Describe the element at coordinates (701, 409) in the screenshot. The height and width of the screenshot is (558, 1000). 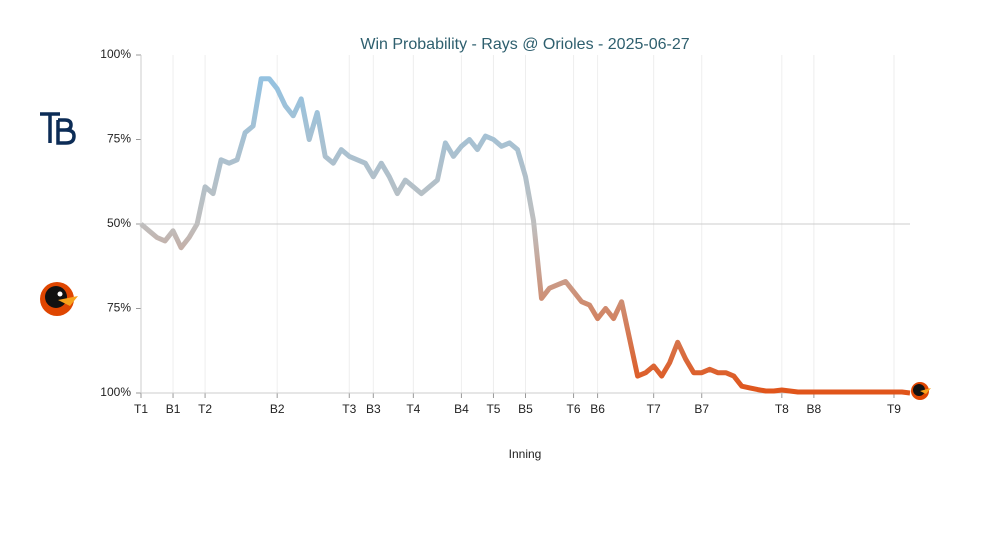
I see `x-tick-label: B7` at that location.